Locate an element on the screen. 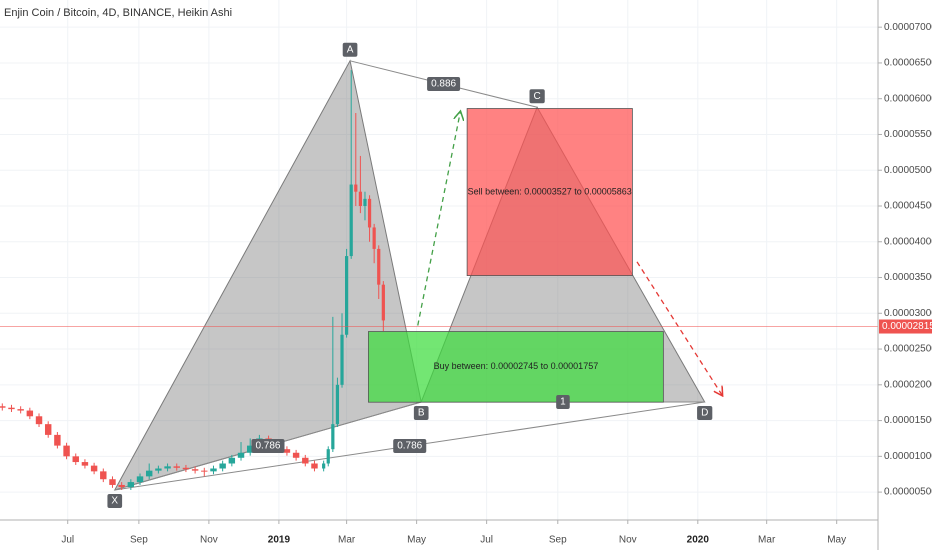 Image resolution: width=932 pixels, height=550 pixels. label-box: 0.886 is located at coordinates (444, 84).